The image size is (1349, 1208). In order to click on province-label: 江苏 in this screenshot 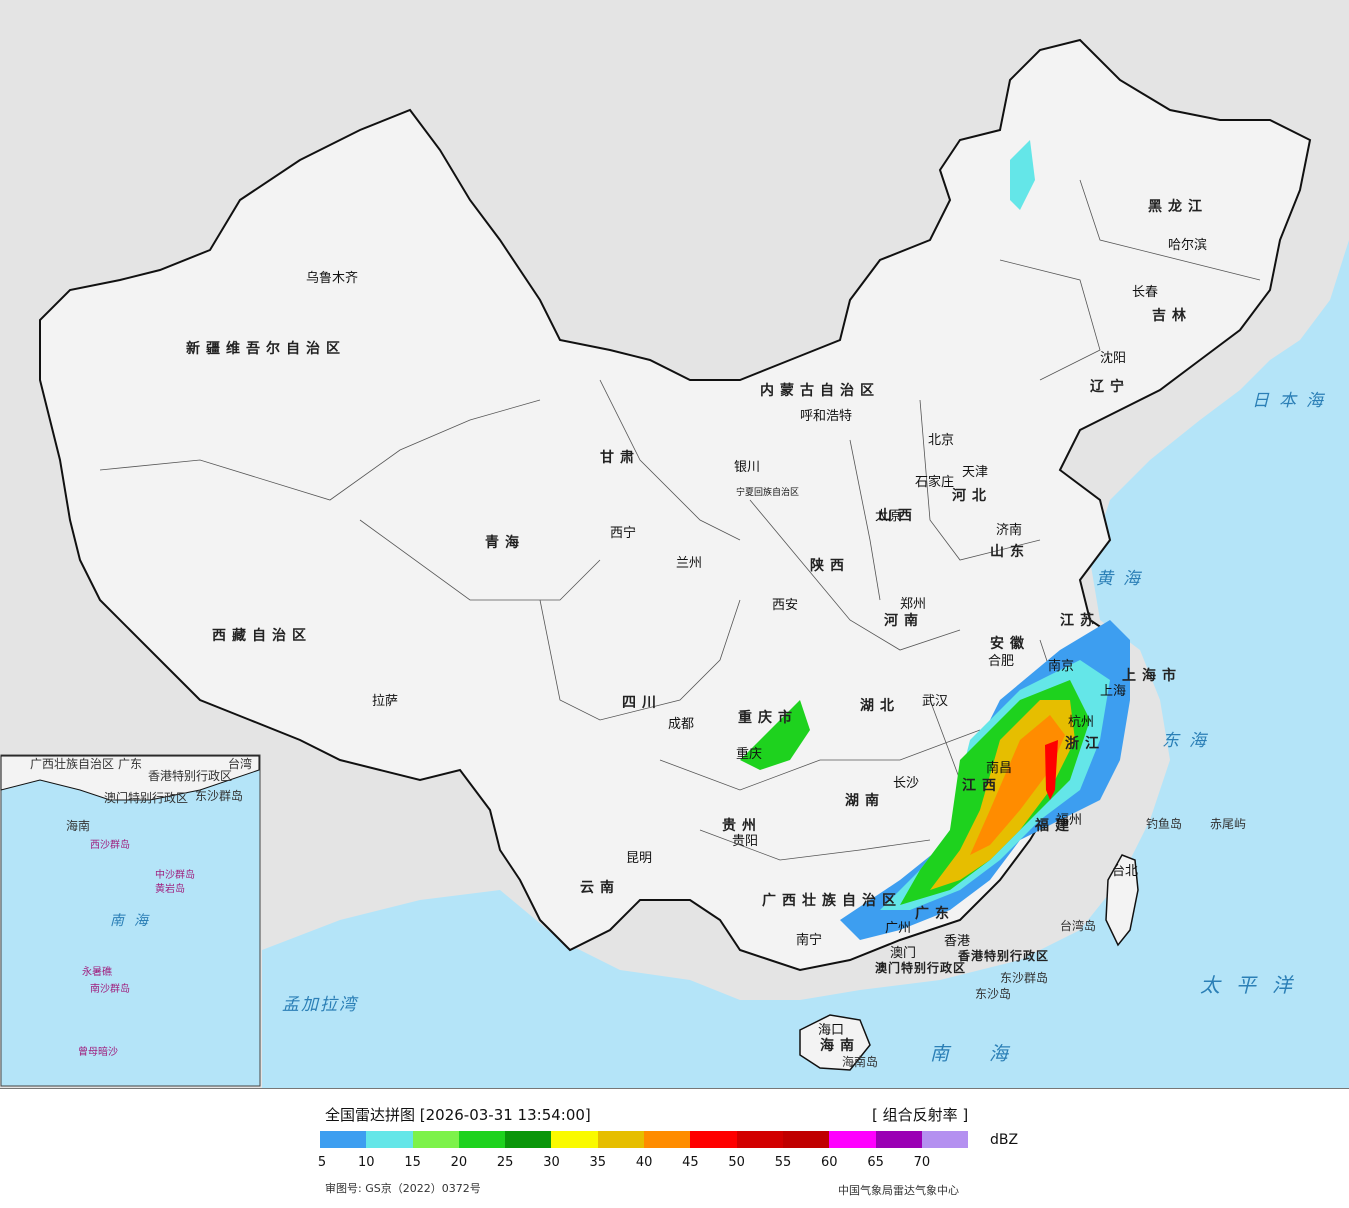, I will do `click(1080, 620)`.